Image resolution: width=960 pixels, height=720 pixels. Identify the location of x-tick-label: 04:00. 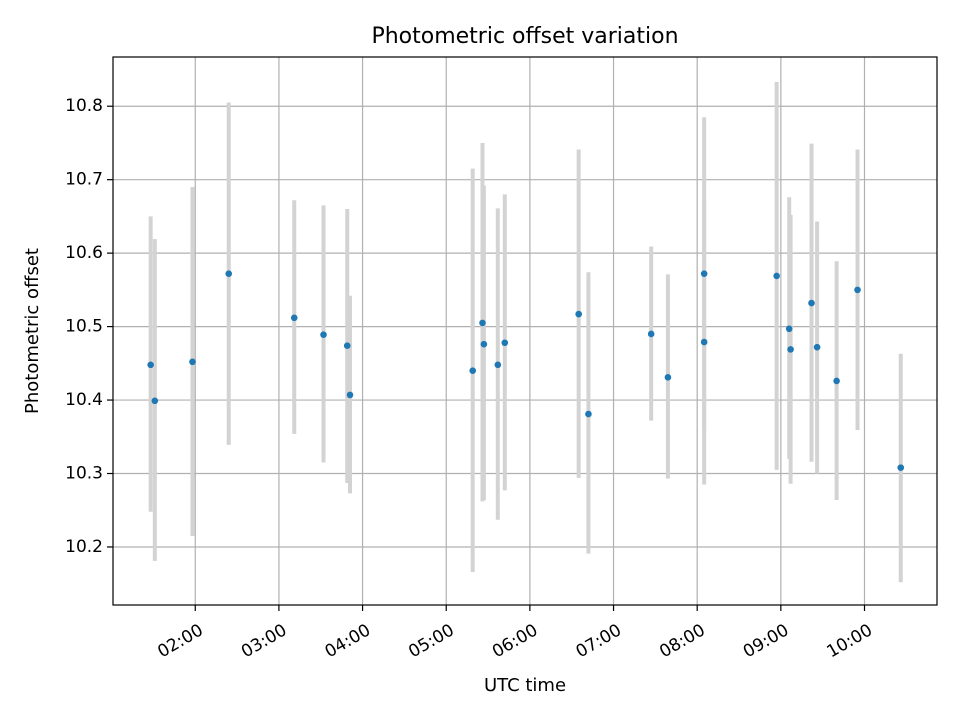
(348, 641).